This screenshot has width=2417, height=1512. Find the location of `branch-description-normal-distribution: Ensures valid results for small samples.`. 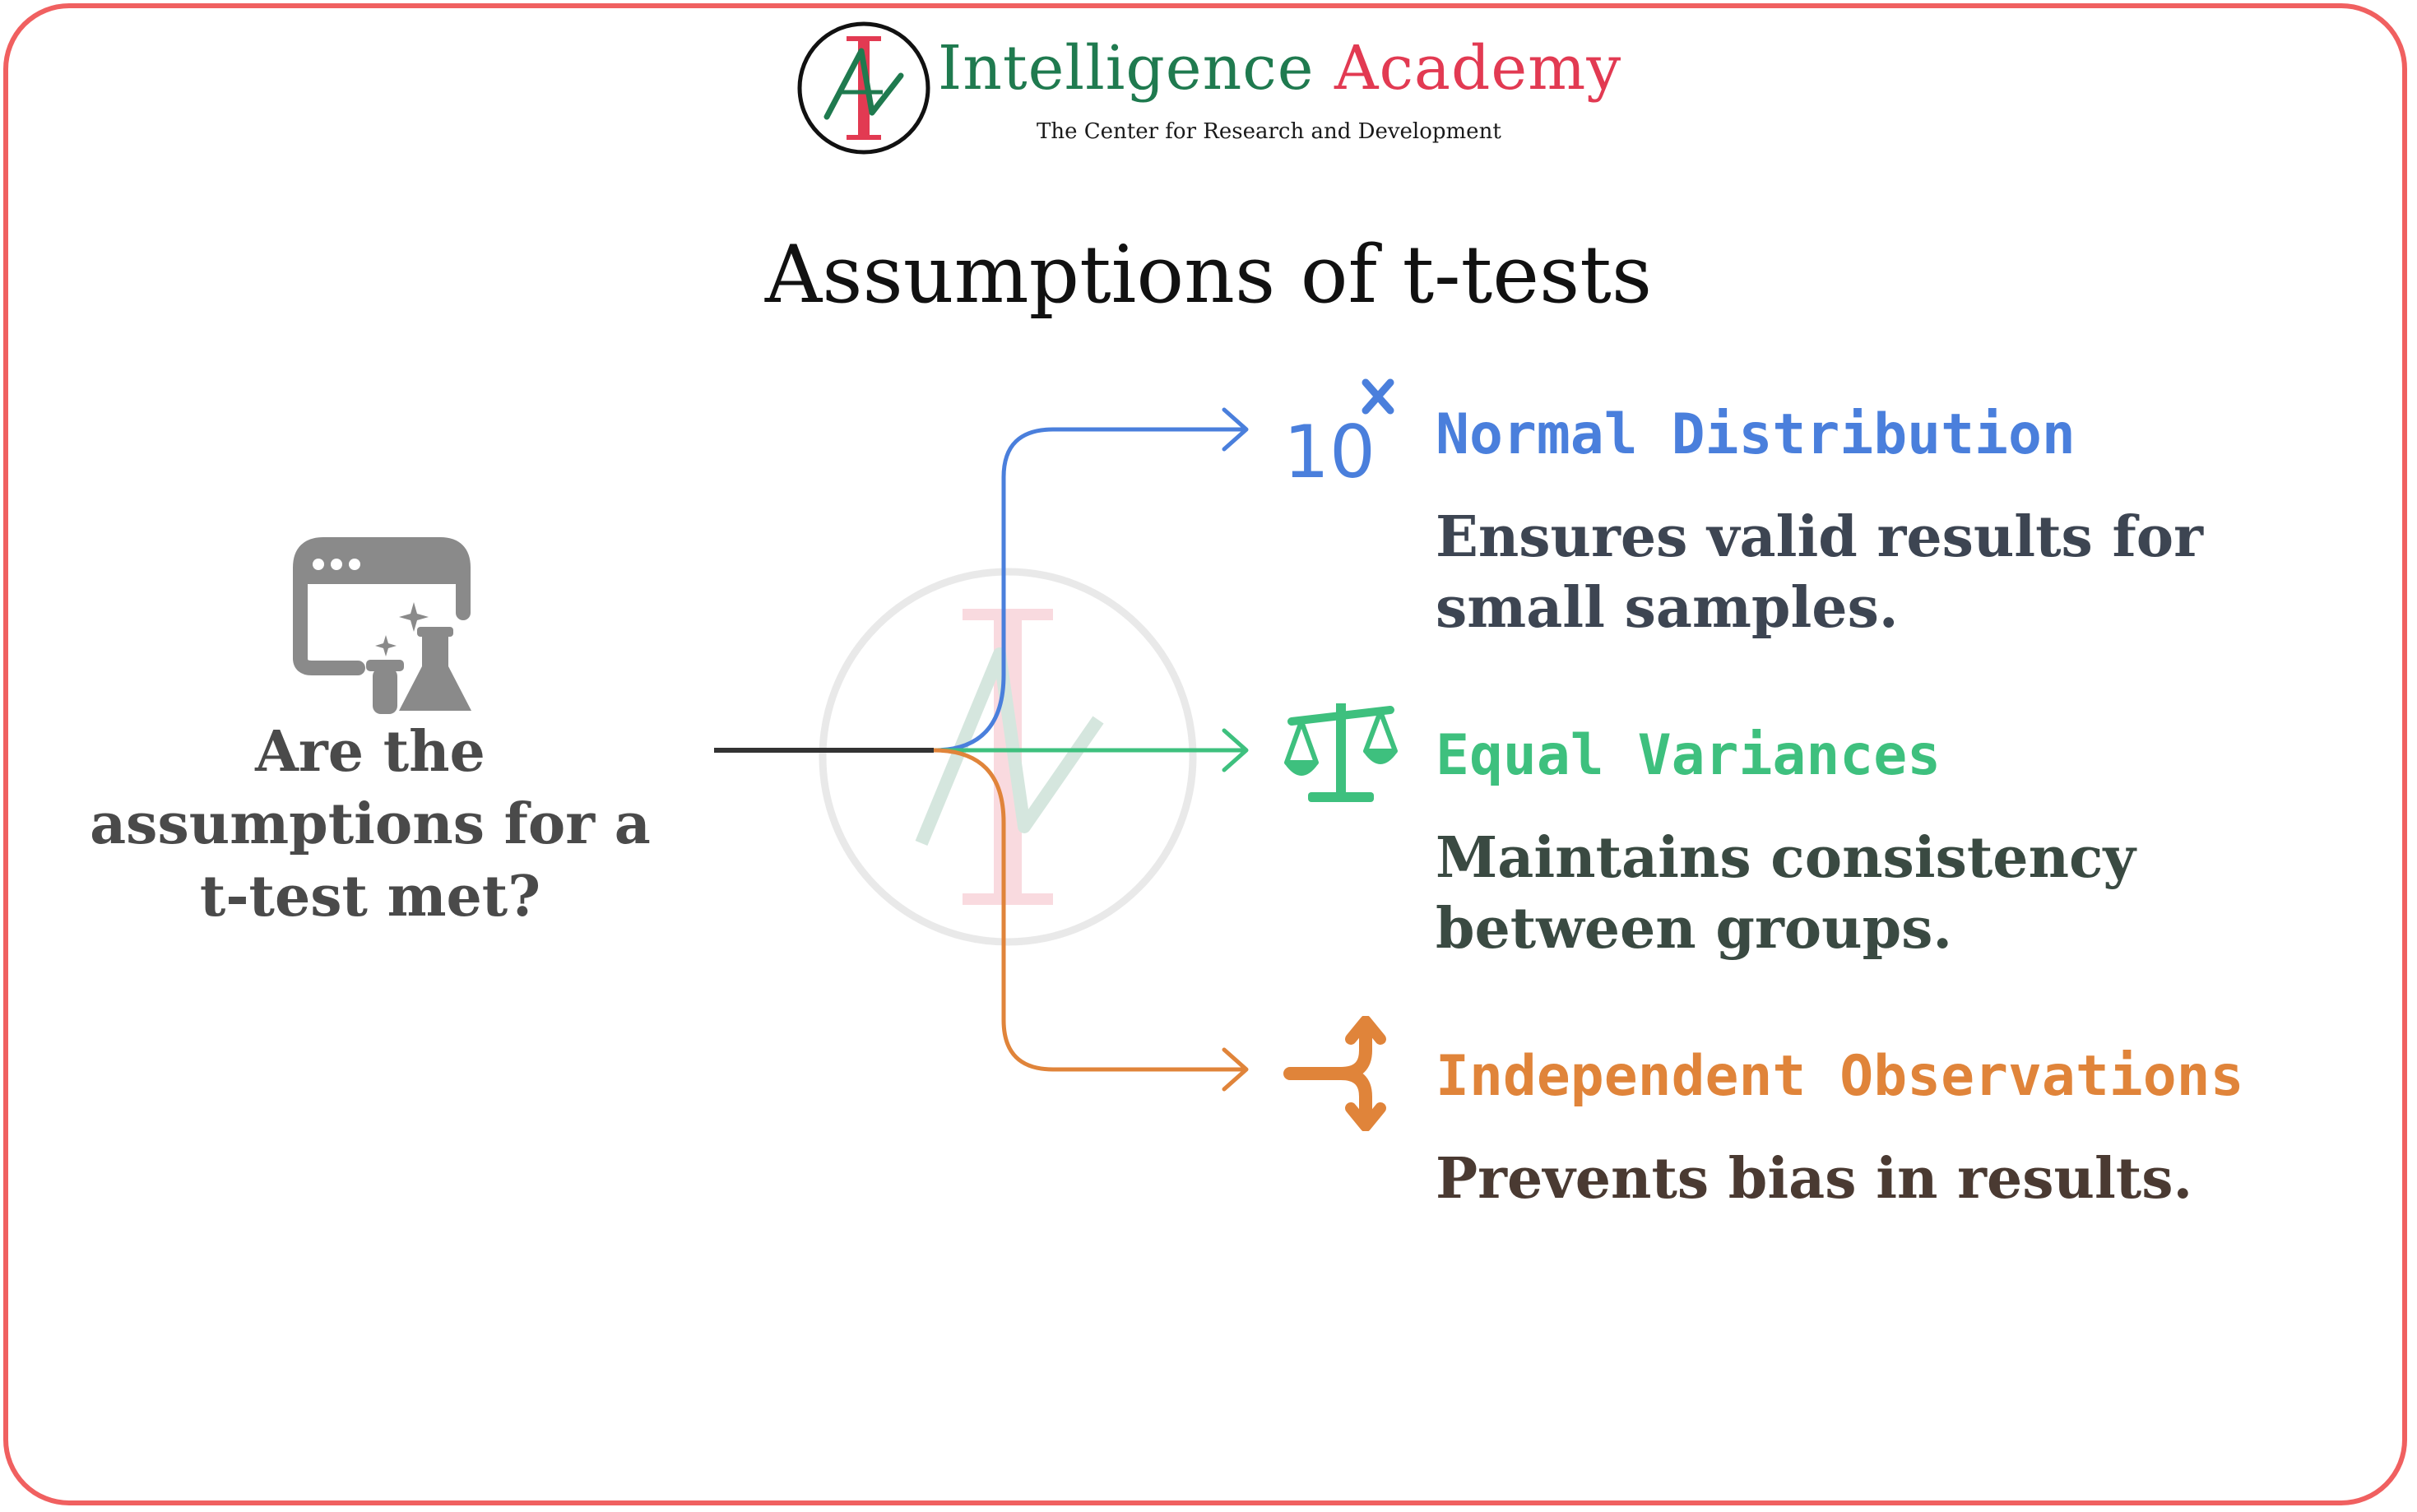

branch-description-normal-distribution: Ensures valid results for small samples. is located at coordinates (1819, 572).